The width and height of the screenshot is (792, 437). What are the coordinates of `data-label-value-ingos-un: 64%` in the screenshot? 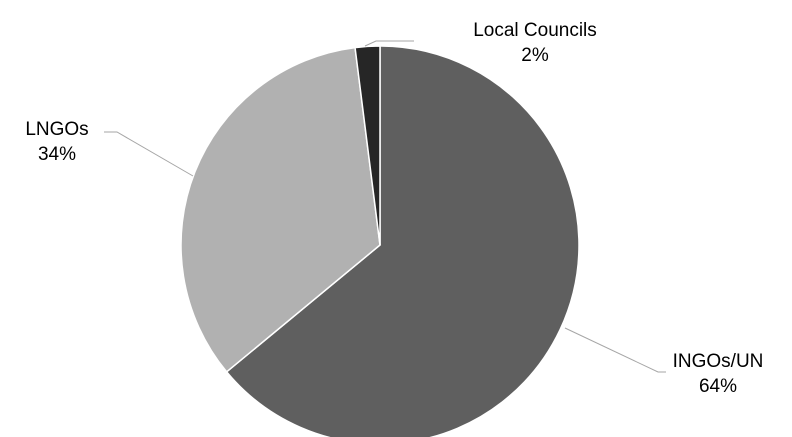 It's located at (718, 386).